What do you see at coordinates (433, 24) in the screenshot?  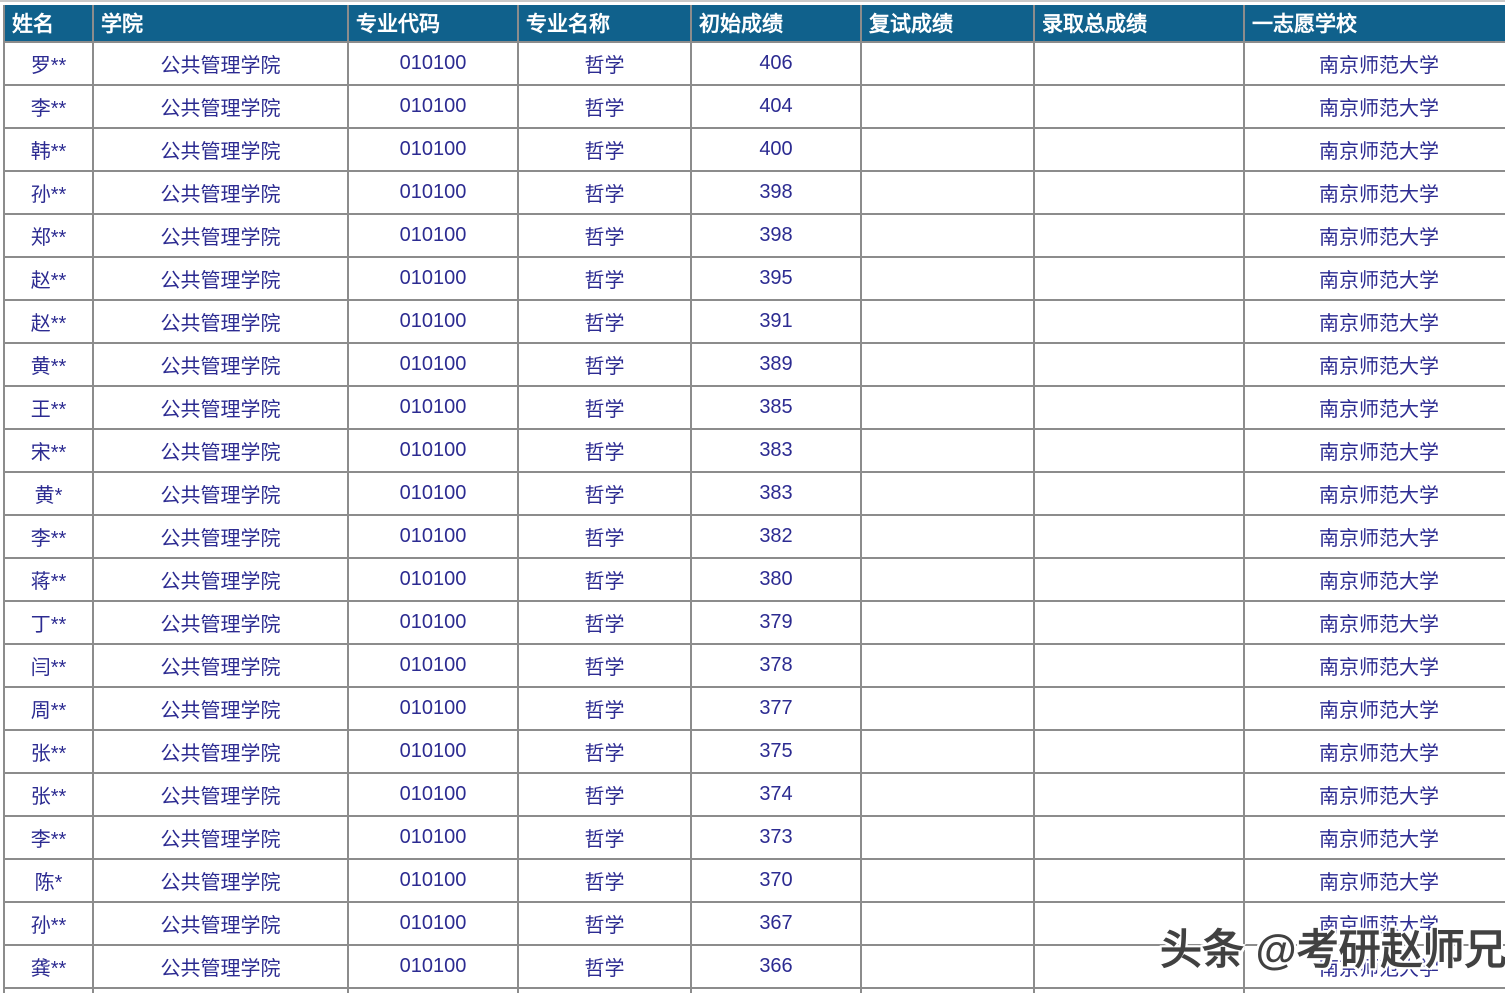 I see `header-major-code: 专业代码` at bounding box center [433, 24].